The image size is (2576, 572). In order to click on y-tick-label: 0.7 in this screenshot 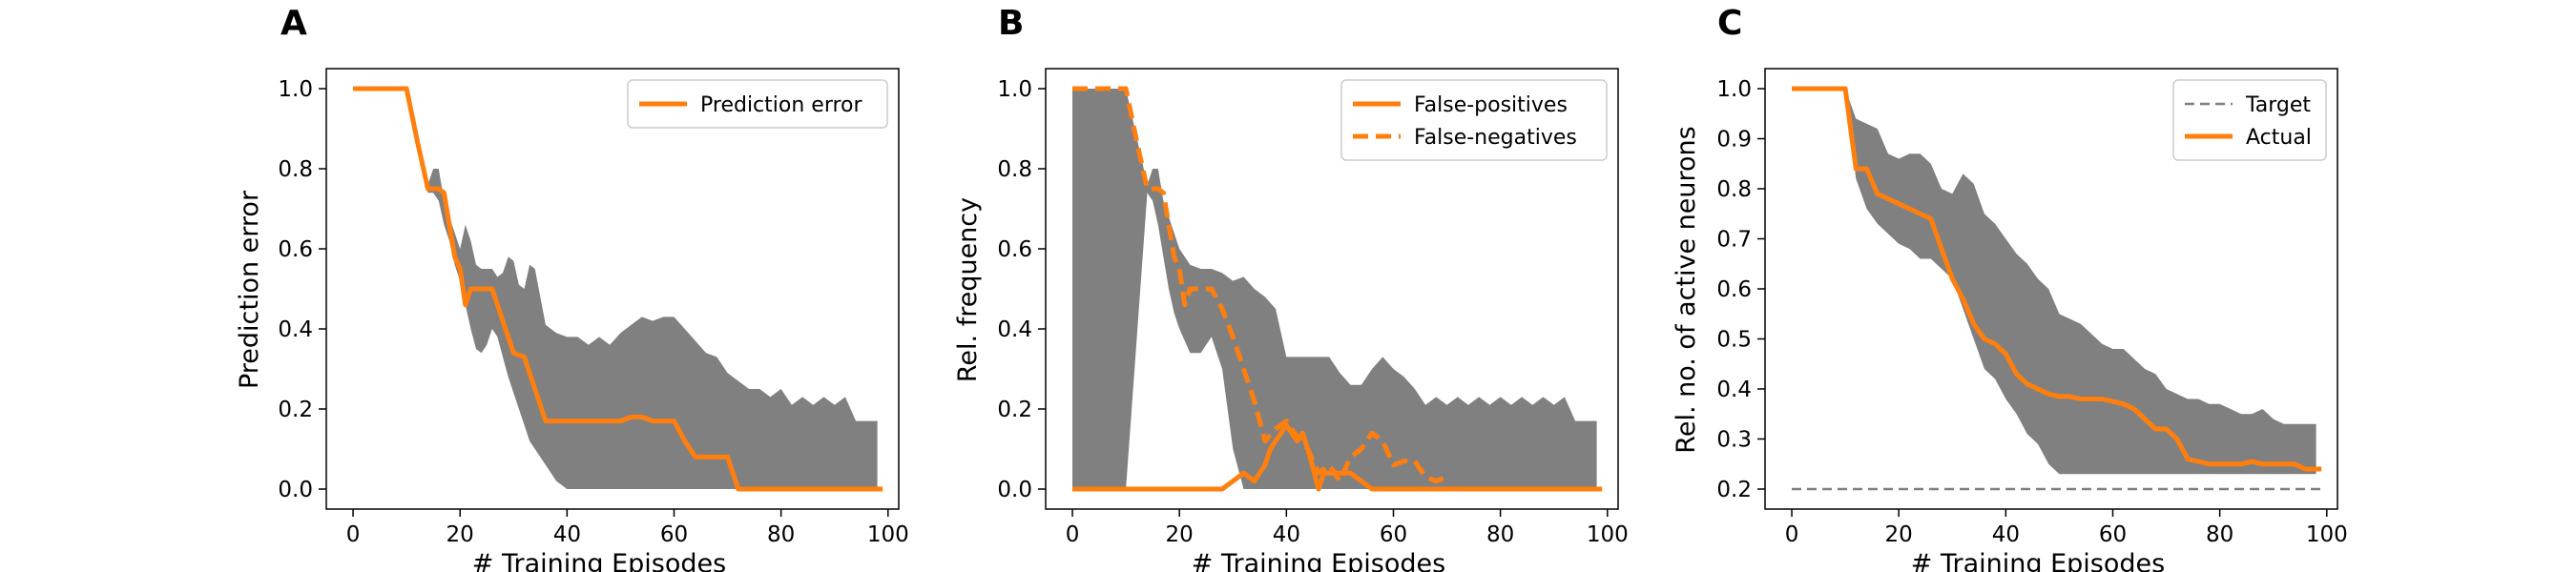, I will do `click(1734, 241)`.